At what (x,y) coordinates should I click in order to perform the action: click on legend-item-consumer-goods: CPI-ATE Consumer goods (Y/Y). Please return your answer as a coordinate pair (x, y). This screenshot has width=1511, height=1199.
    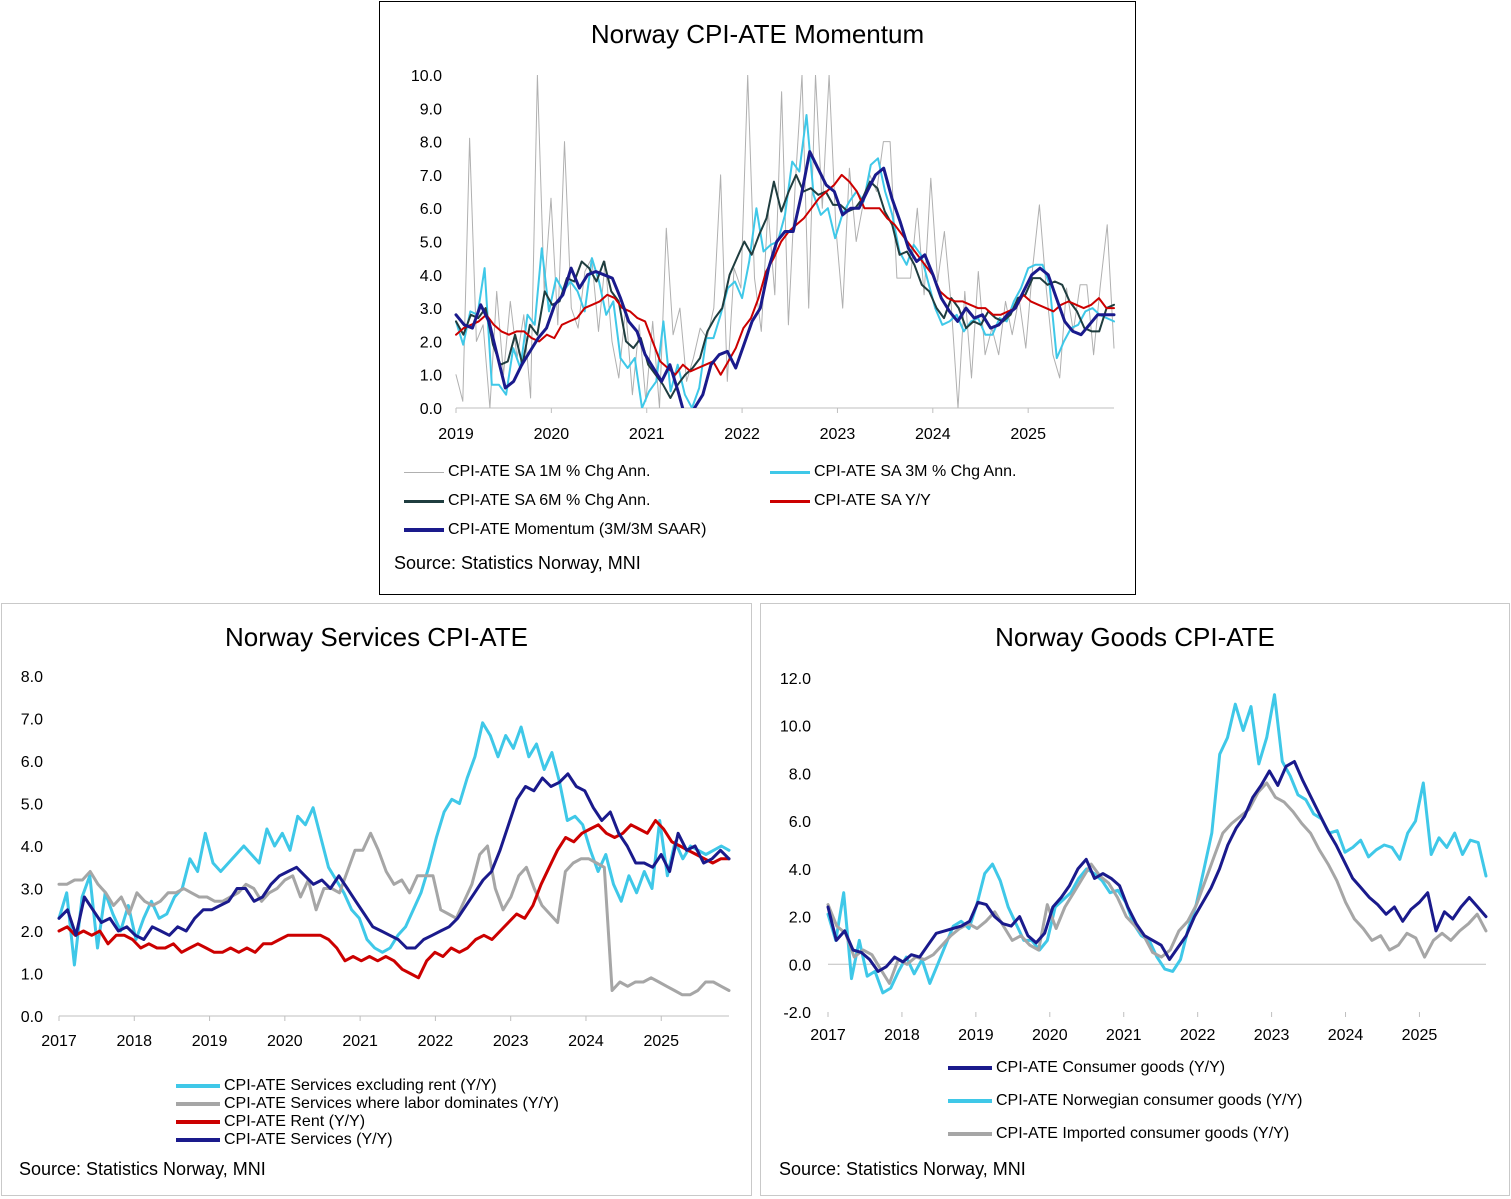
    Looking at the image, I should click on (1086, 1068).